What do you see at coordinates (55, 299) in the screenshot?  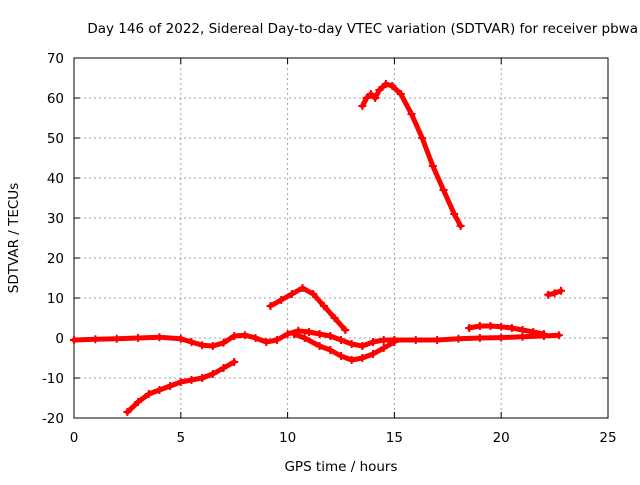 I see `y-tick-label: 10` at bounding box center [55, 299].